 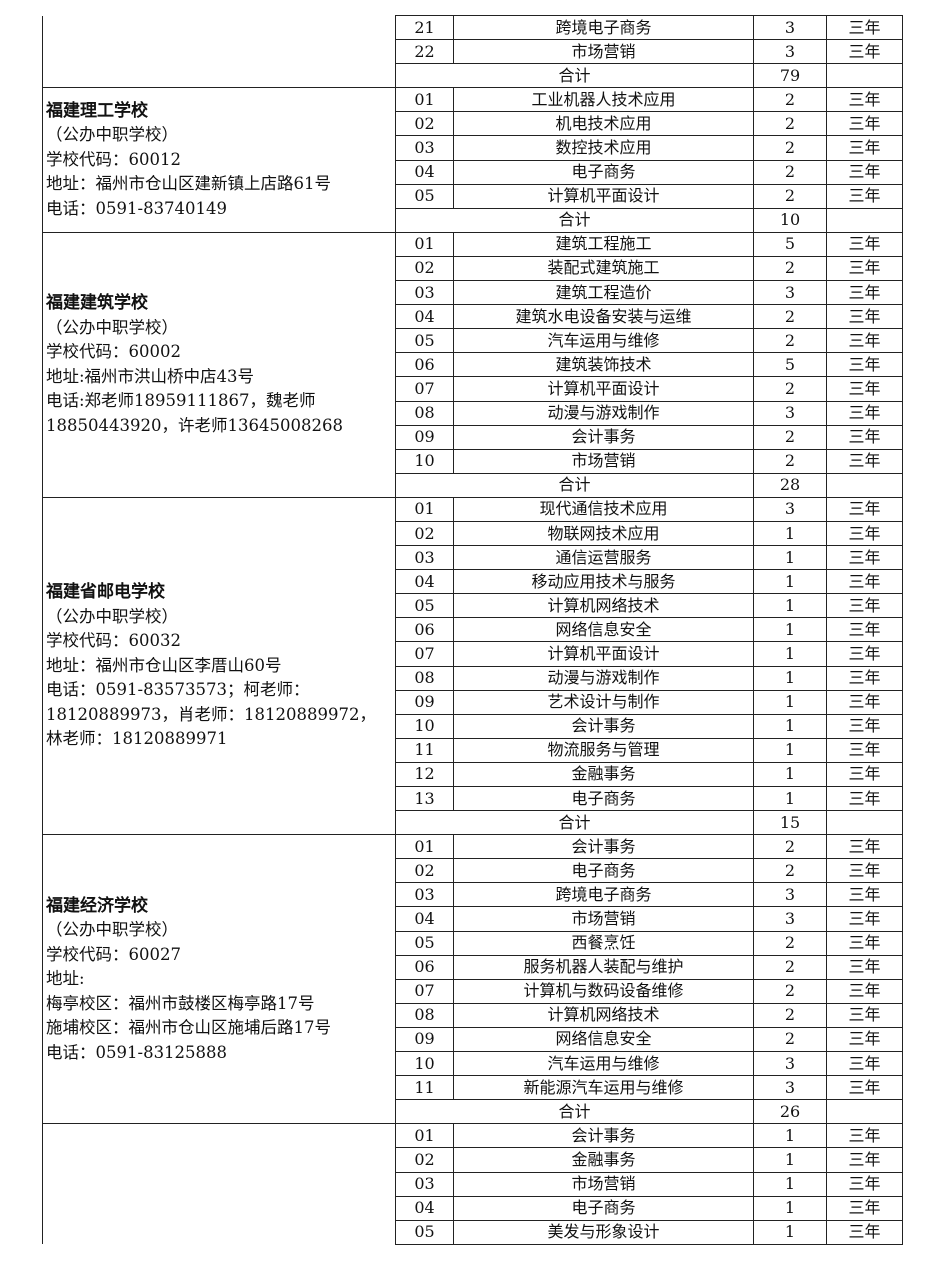 I want to click on school-detail-line: 学校代码：60027, so click(x=113, y=954).